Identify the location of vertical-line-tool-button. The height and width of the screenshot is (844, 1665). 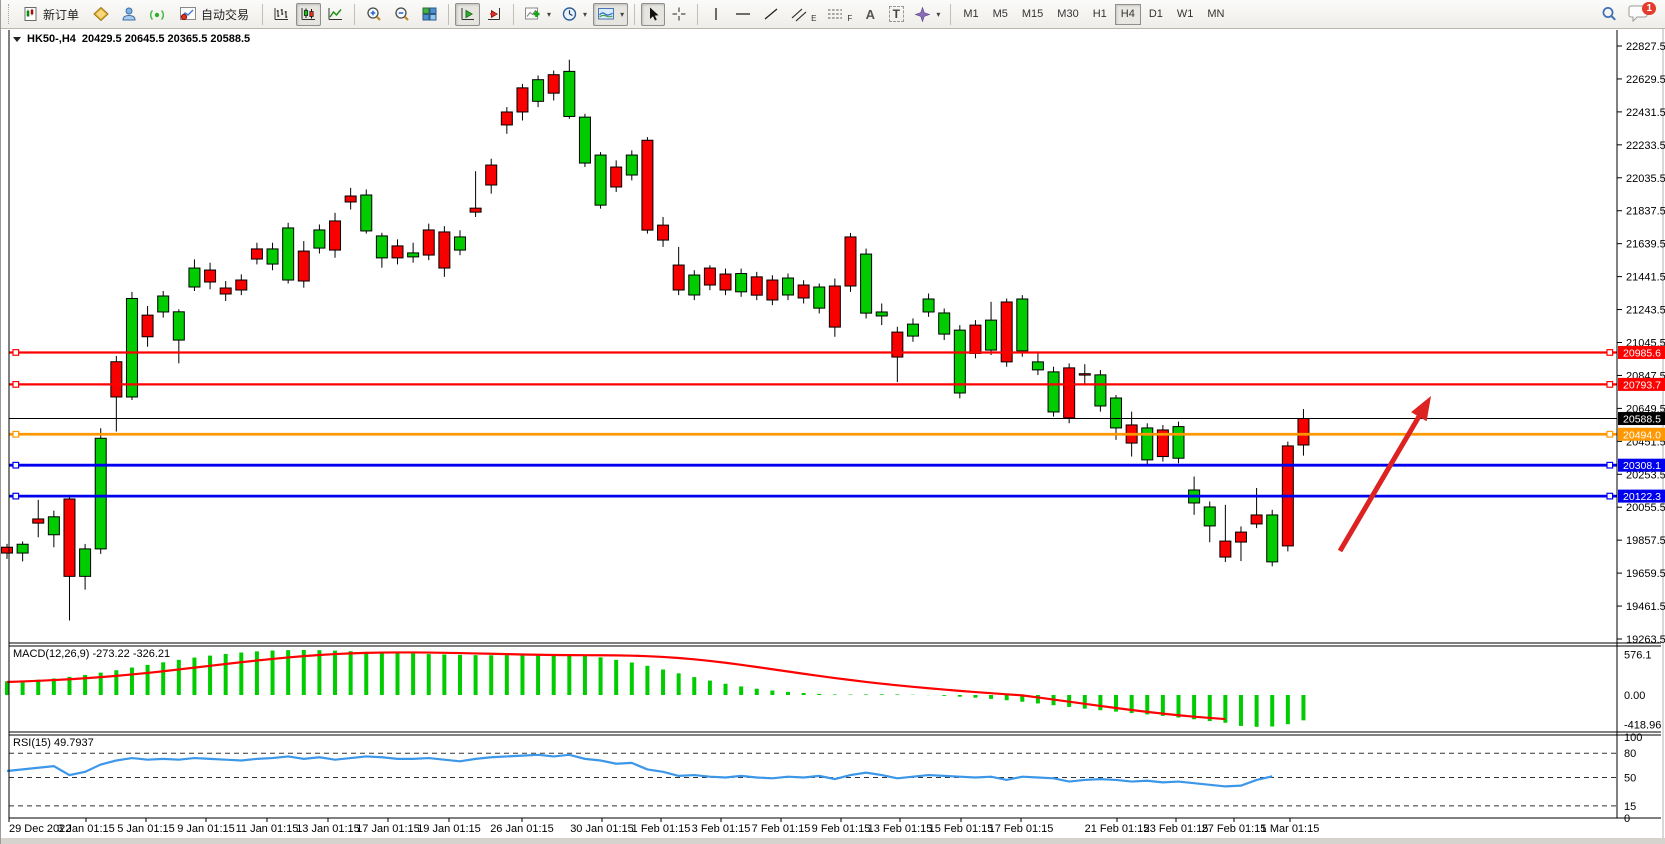
(716, 14).